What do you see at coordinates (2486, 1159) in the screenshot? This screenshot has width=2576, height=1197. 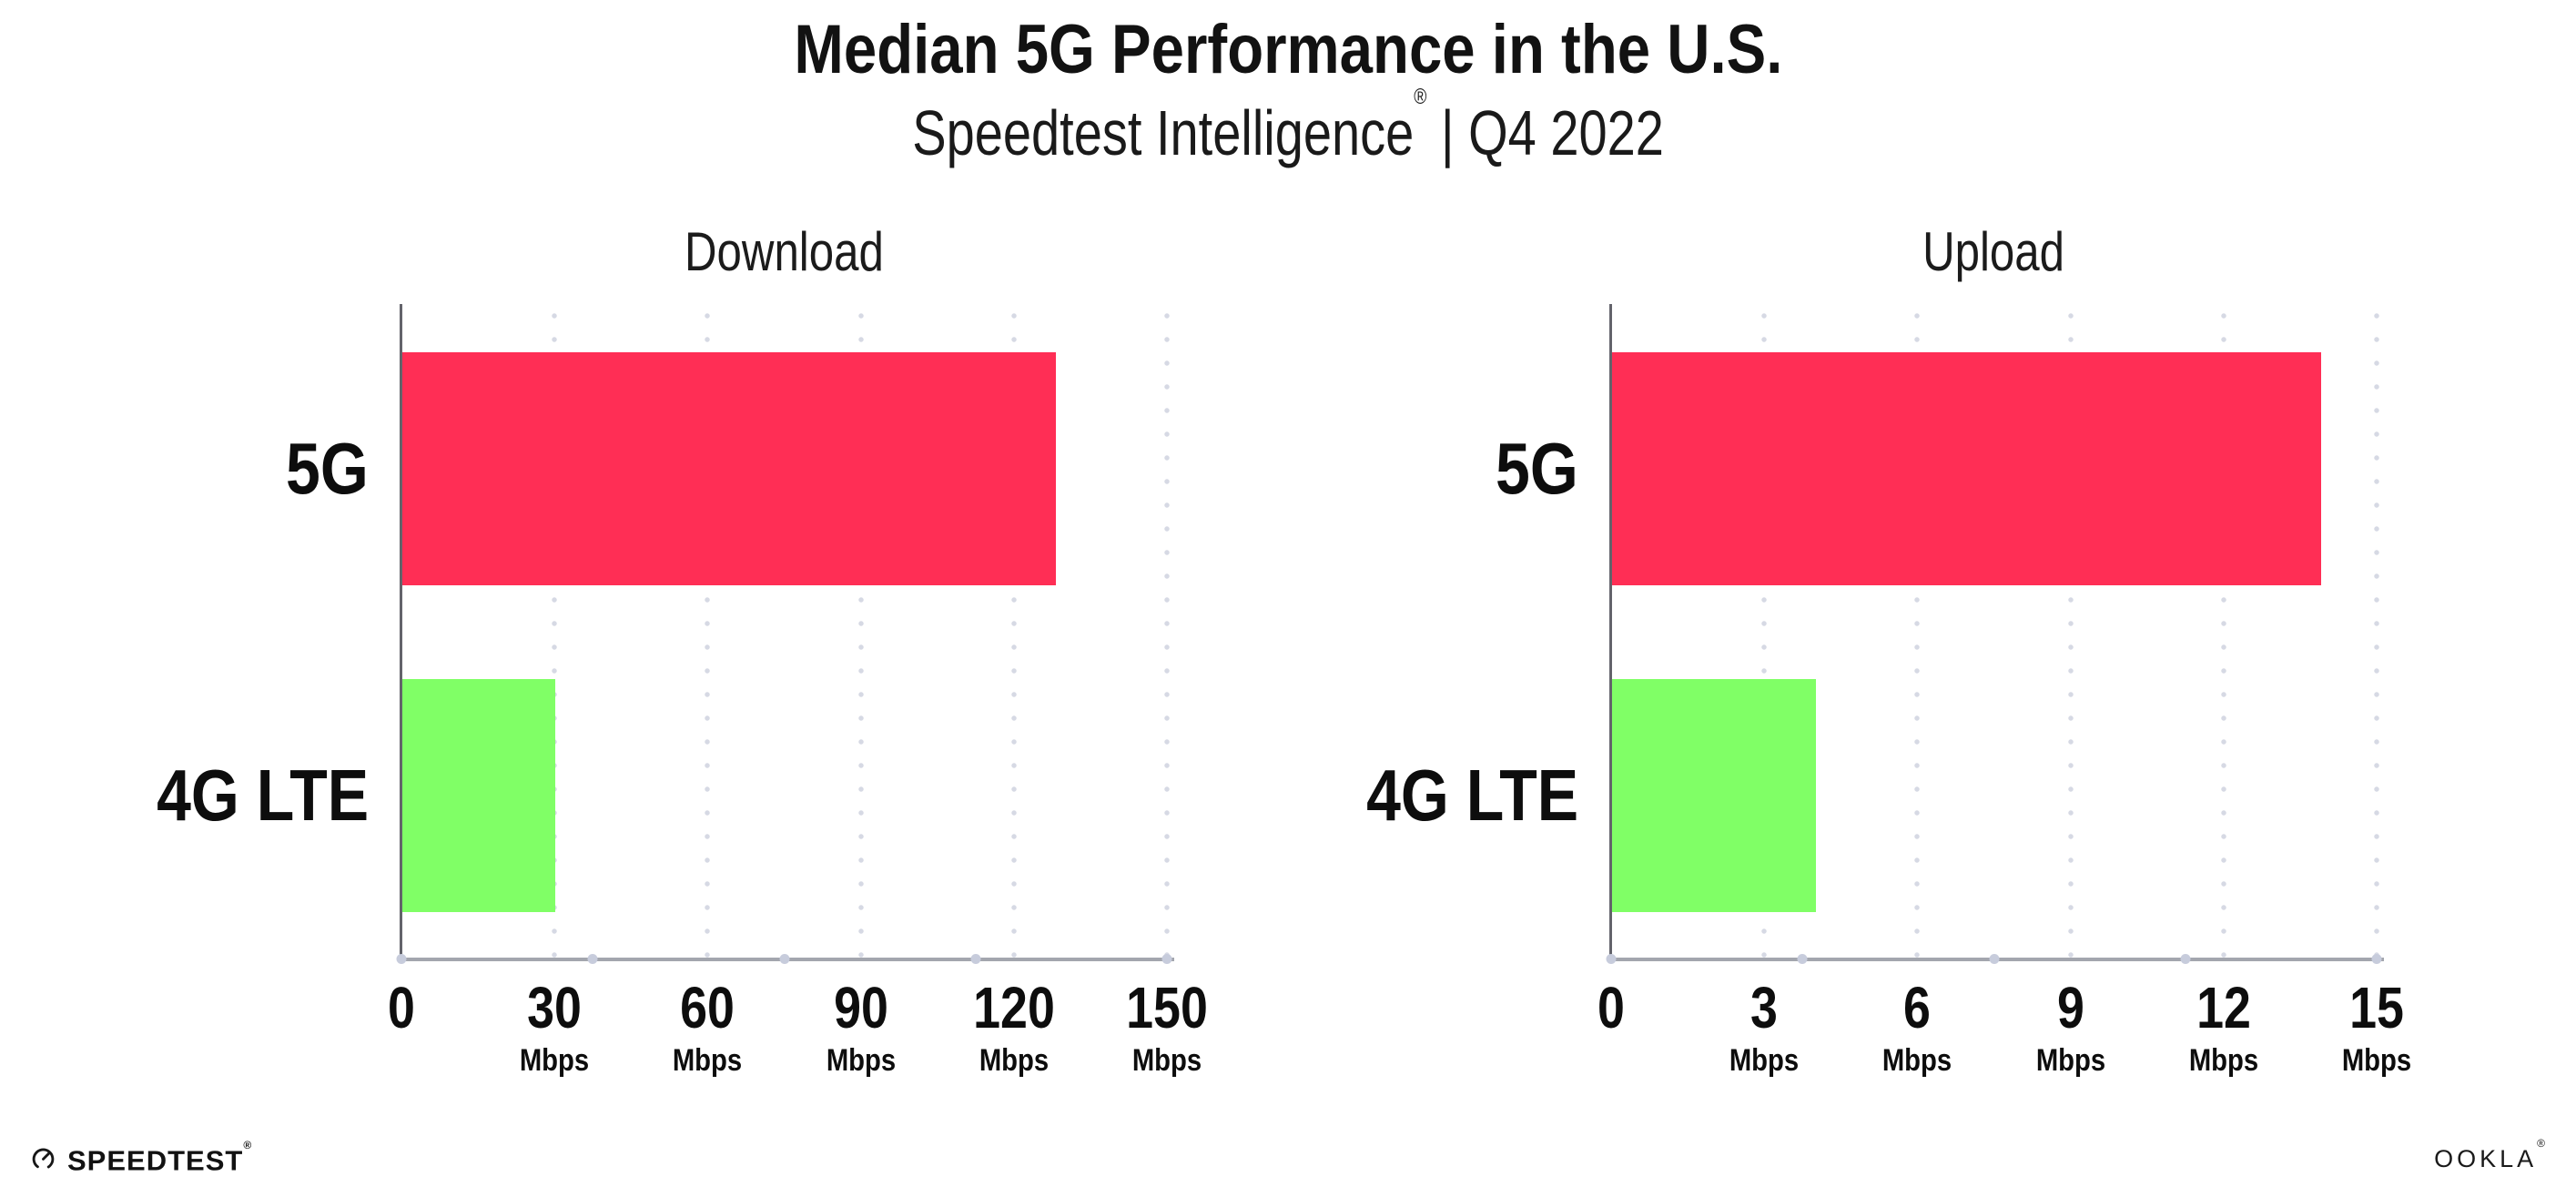 I see `ookla-wordmark-text: OOKLA` at bounding box center [2486, 1159].